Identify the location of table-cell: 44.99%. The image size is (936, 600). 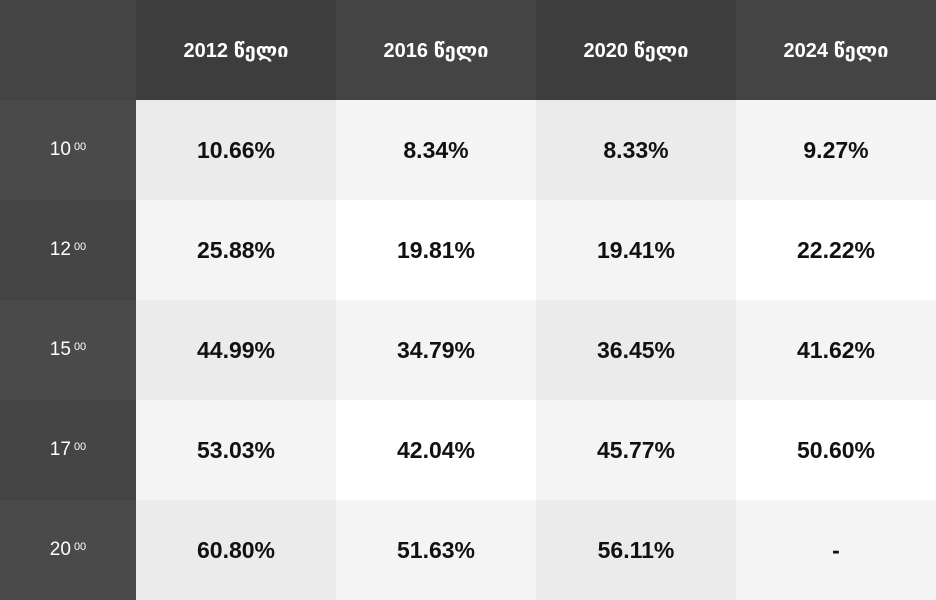
(236, 350).